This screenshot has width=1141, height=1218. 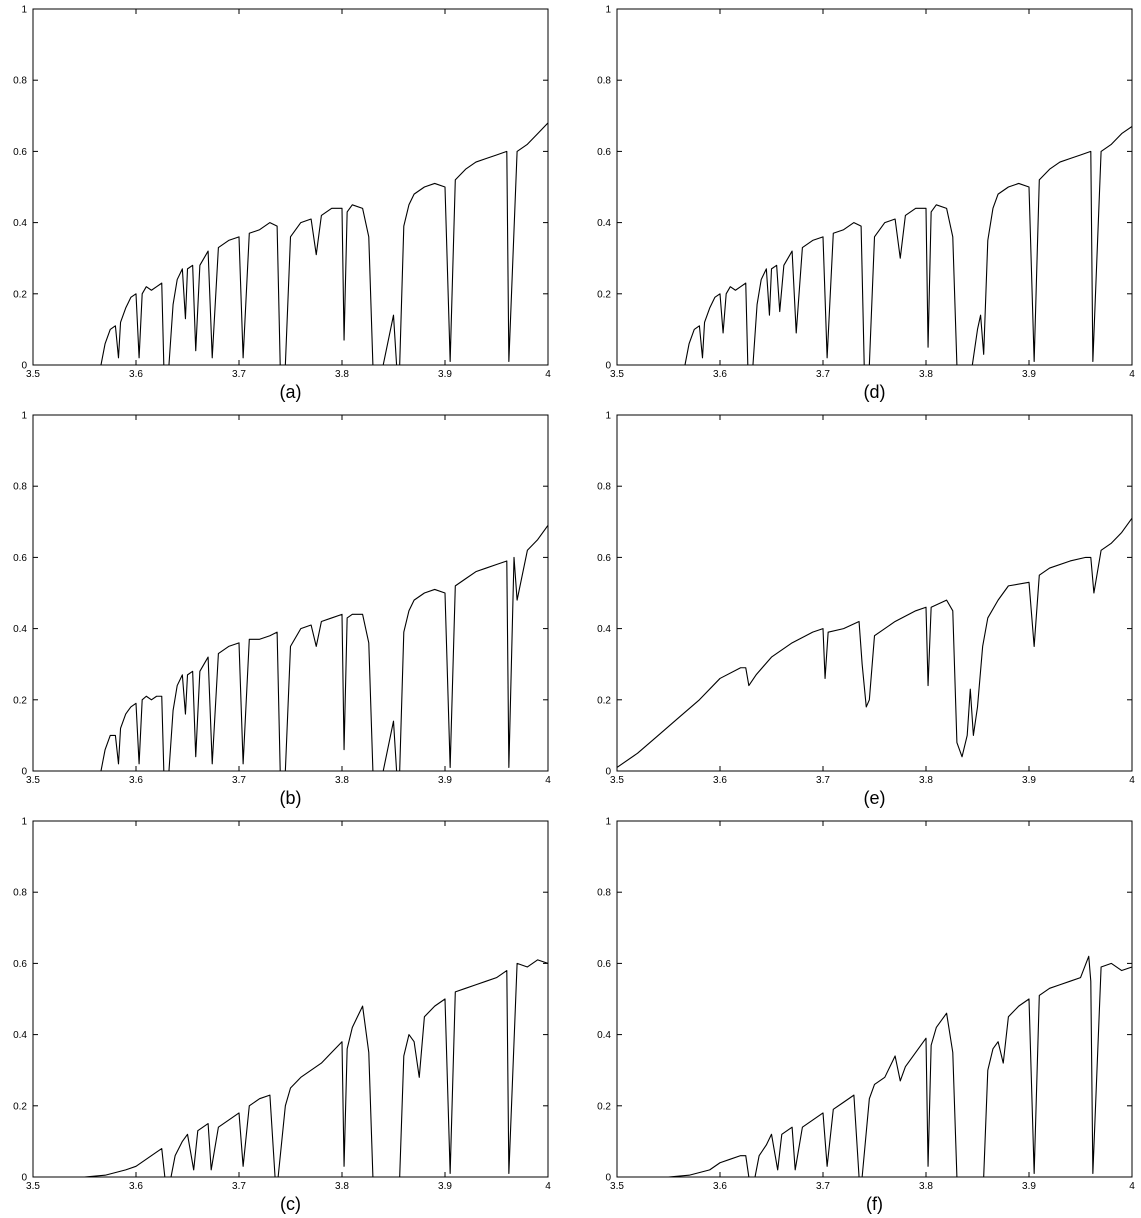 What do you see at coordinates (291, 798) in the screenshot?
I see `panel-label: (b)` at bounding box center [291, 798].